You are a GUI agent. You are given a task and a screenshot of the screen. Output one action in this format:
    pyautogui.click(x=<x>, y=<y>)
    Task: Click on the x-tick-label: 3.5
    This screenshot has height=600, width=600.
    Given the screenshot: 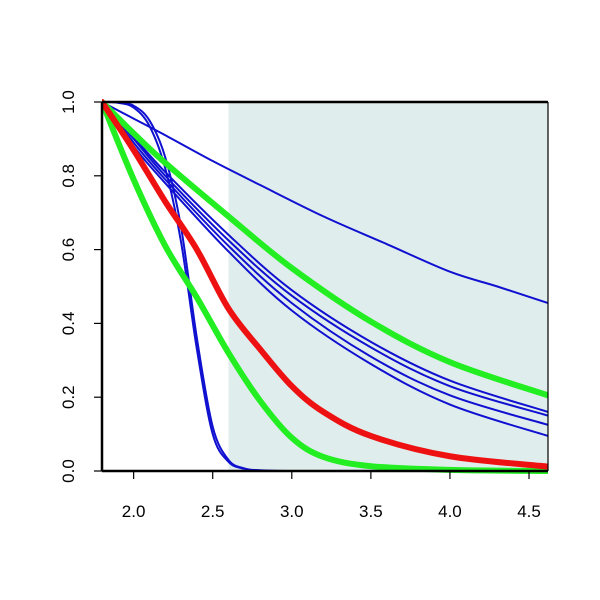 What is the action you would take?
    pyautogui.click(x=371, y=511)
    